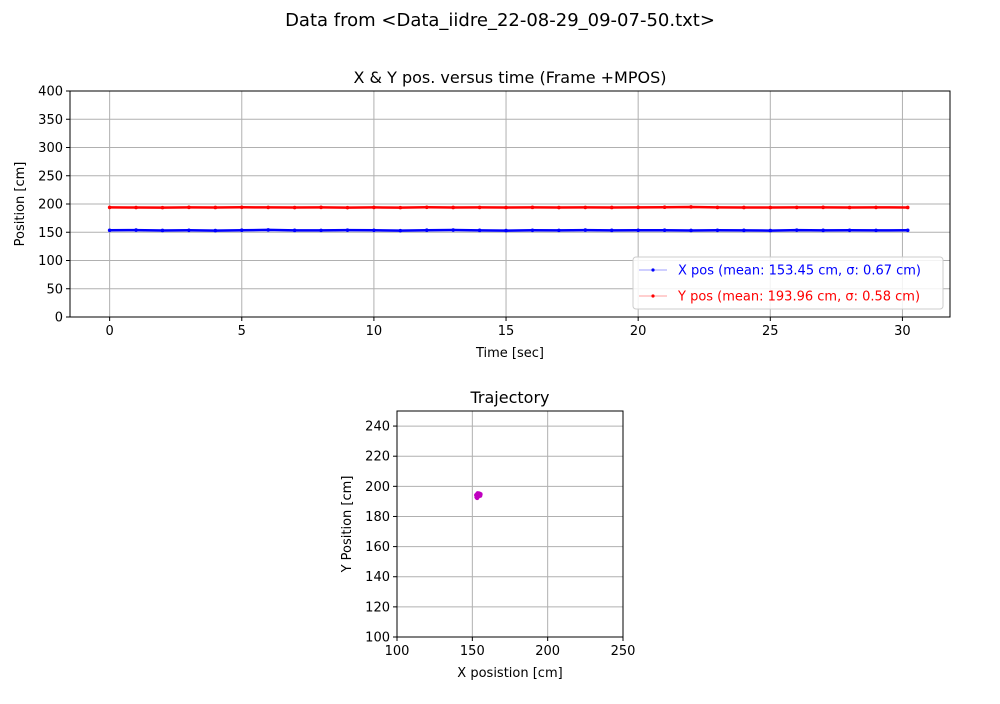 The width and height of the screenshot is (1000, 704). I want to click on y-tick-label: 350, so click(50, 120).